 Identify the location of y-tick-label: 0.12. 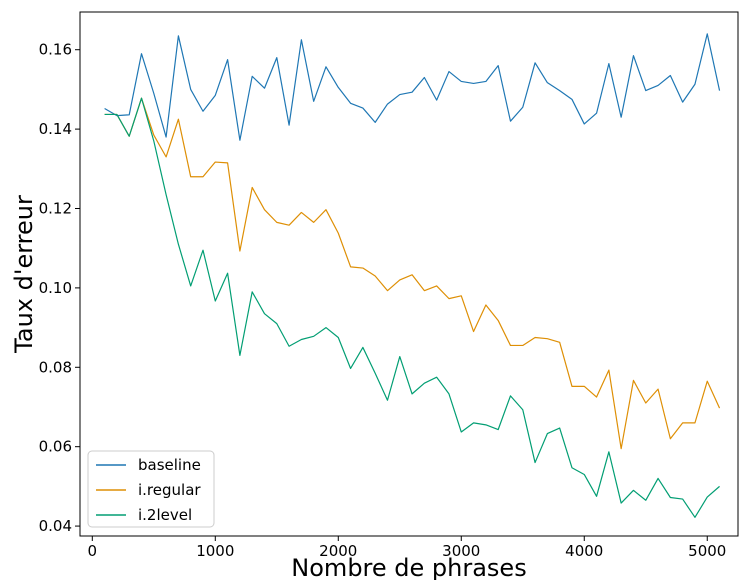
(55, 209).